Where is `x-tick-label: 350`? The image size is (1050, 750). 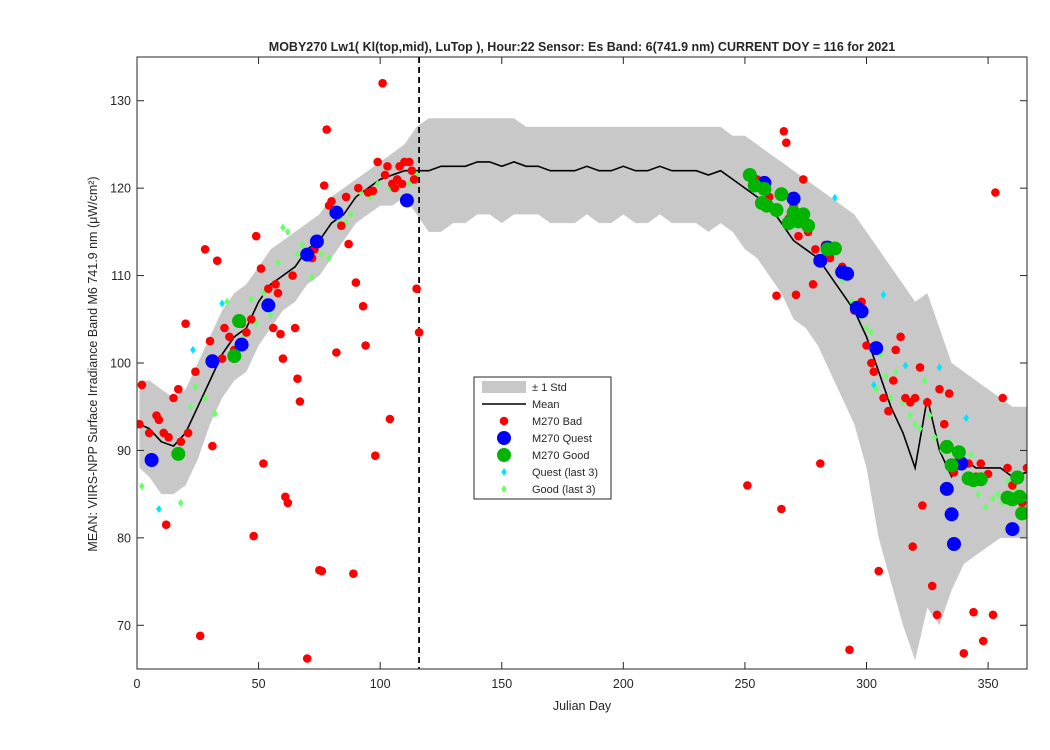 x-tick-label: 350 is located at coordinates (988, 684).